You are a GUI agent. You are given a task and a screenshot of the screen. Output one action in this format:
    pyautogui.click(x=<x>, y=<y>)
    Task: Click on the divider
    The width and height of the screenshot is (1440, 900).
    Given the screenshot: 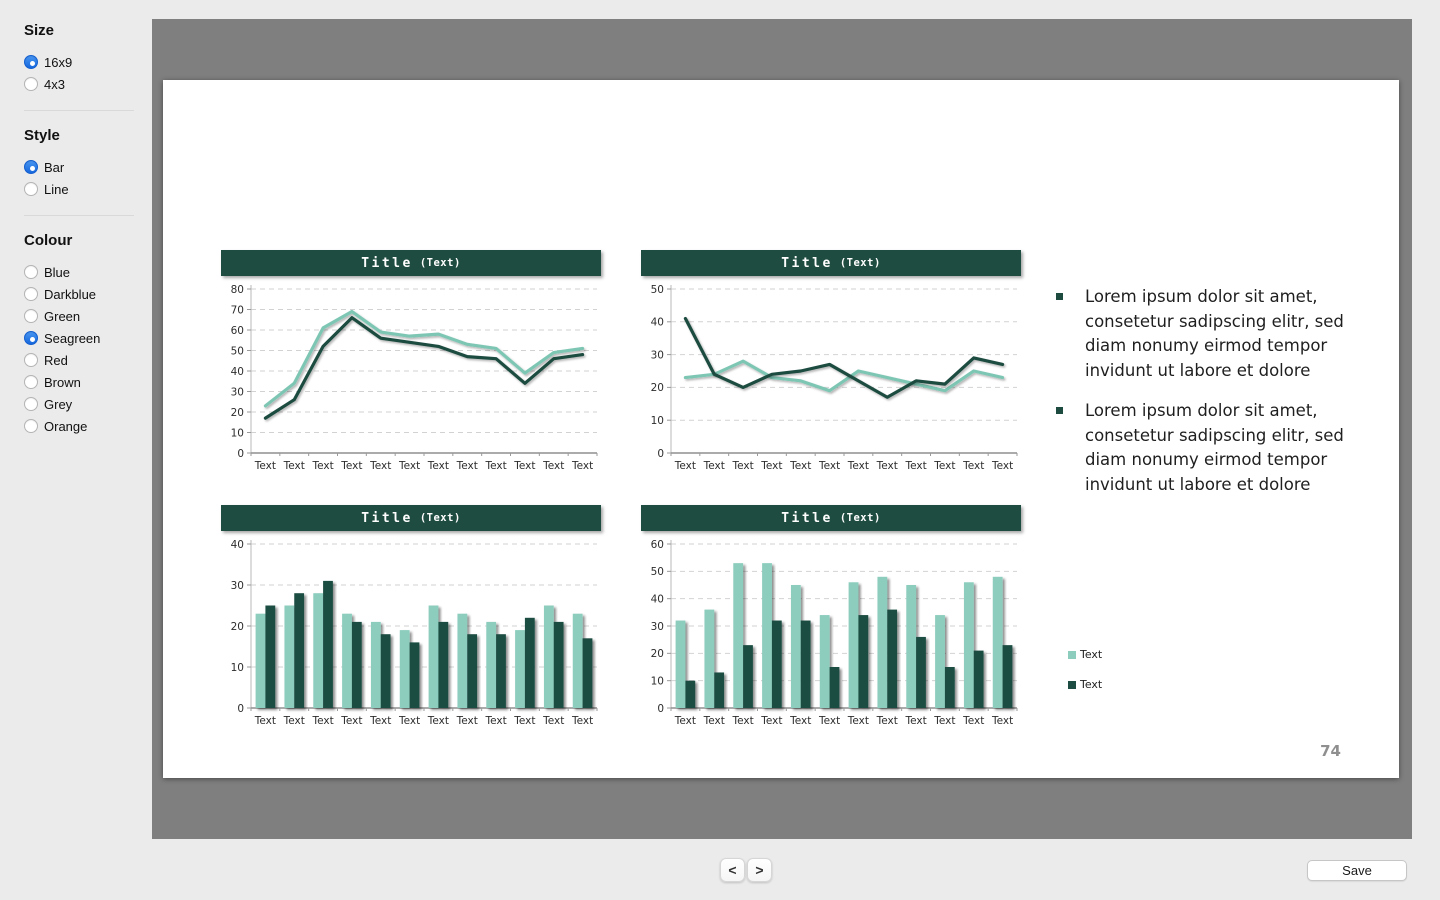 What is the action you would take?
    pyautogui.click(x=79, y=110)
    